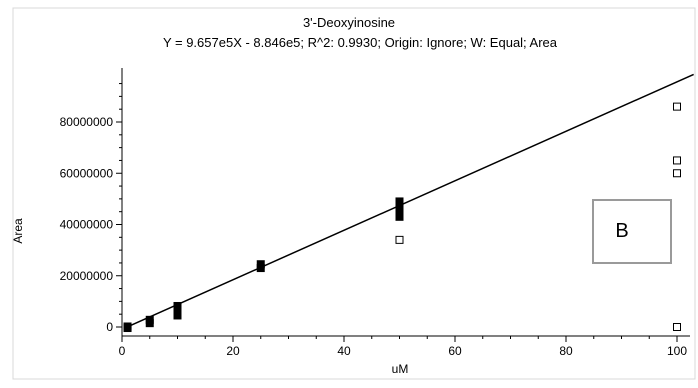 This screenshot has height=388, width=698. I want to click on y-tick-label: 40000000, so click(87, 225).